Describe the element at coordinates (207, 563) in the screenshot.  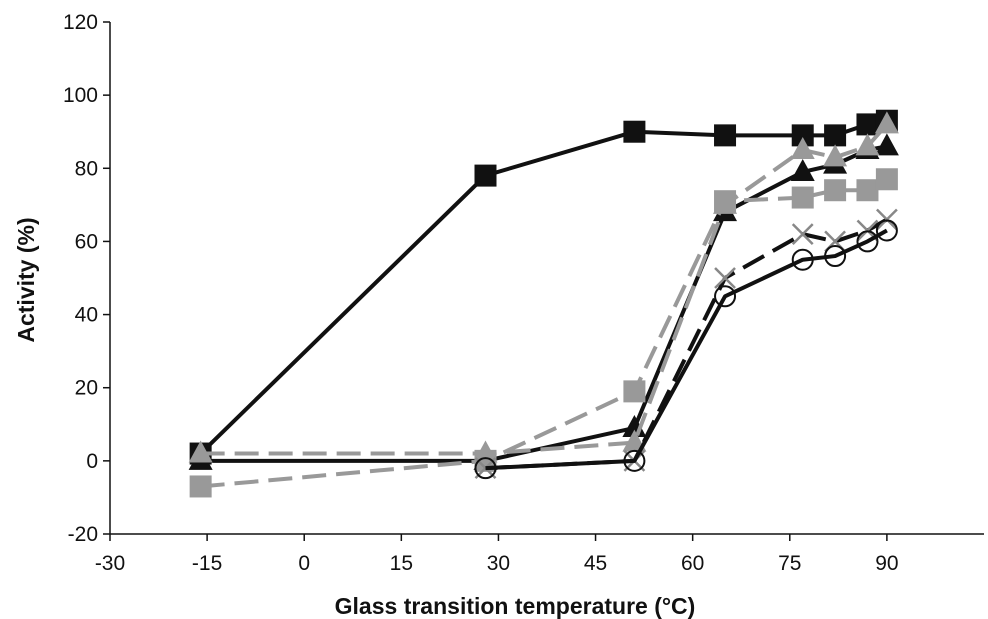
I see `x-tick-label: -15` at that location.